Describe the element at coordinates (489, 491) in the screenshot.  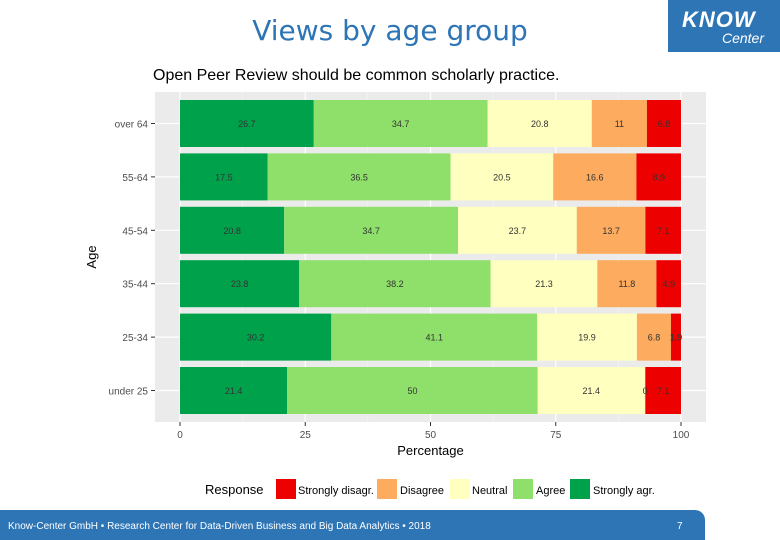
I see `legend-label: Neutral` at that location.